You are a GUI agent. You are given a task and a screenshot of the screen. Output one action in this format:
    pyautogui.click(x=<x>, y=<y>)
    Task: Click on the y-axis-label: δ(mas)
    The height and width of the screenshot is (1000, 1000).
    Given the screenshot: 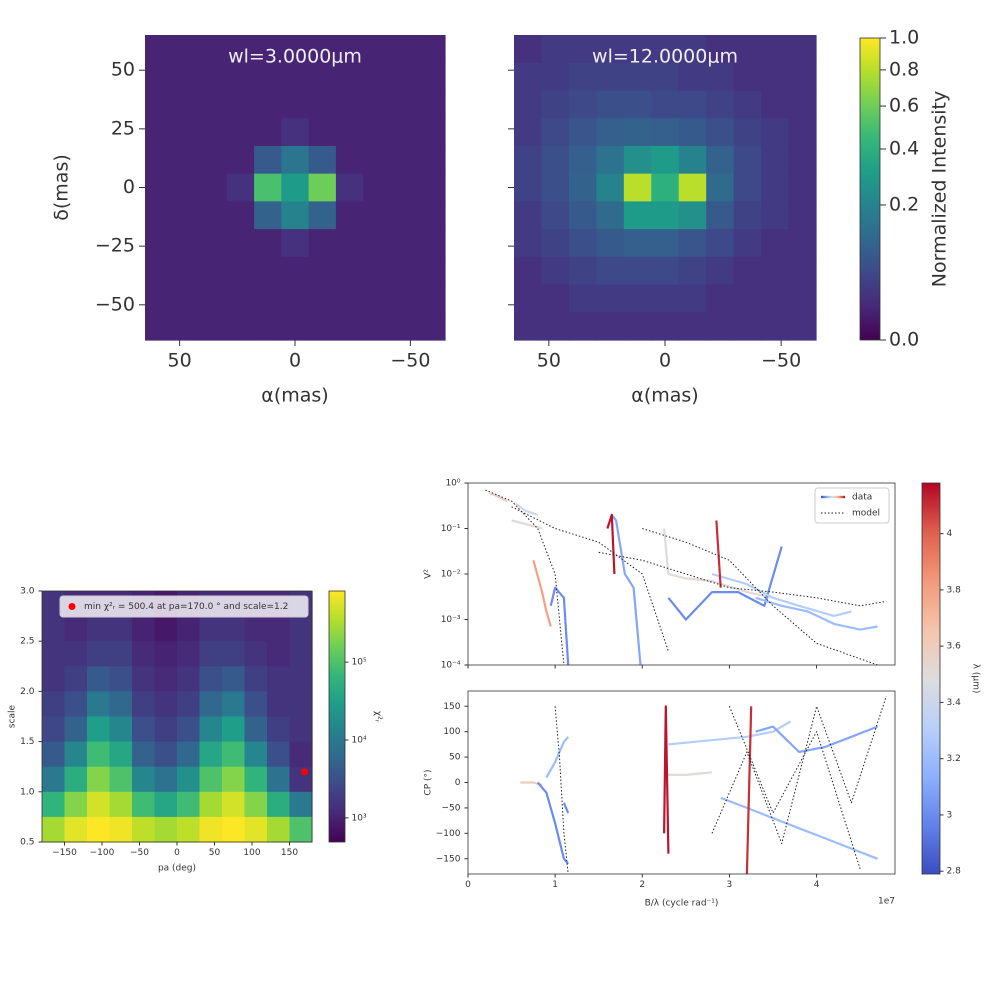 What is the action you would take?
    pyautogui.click(x=62, y=187)
    